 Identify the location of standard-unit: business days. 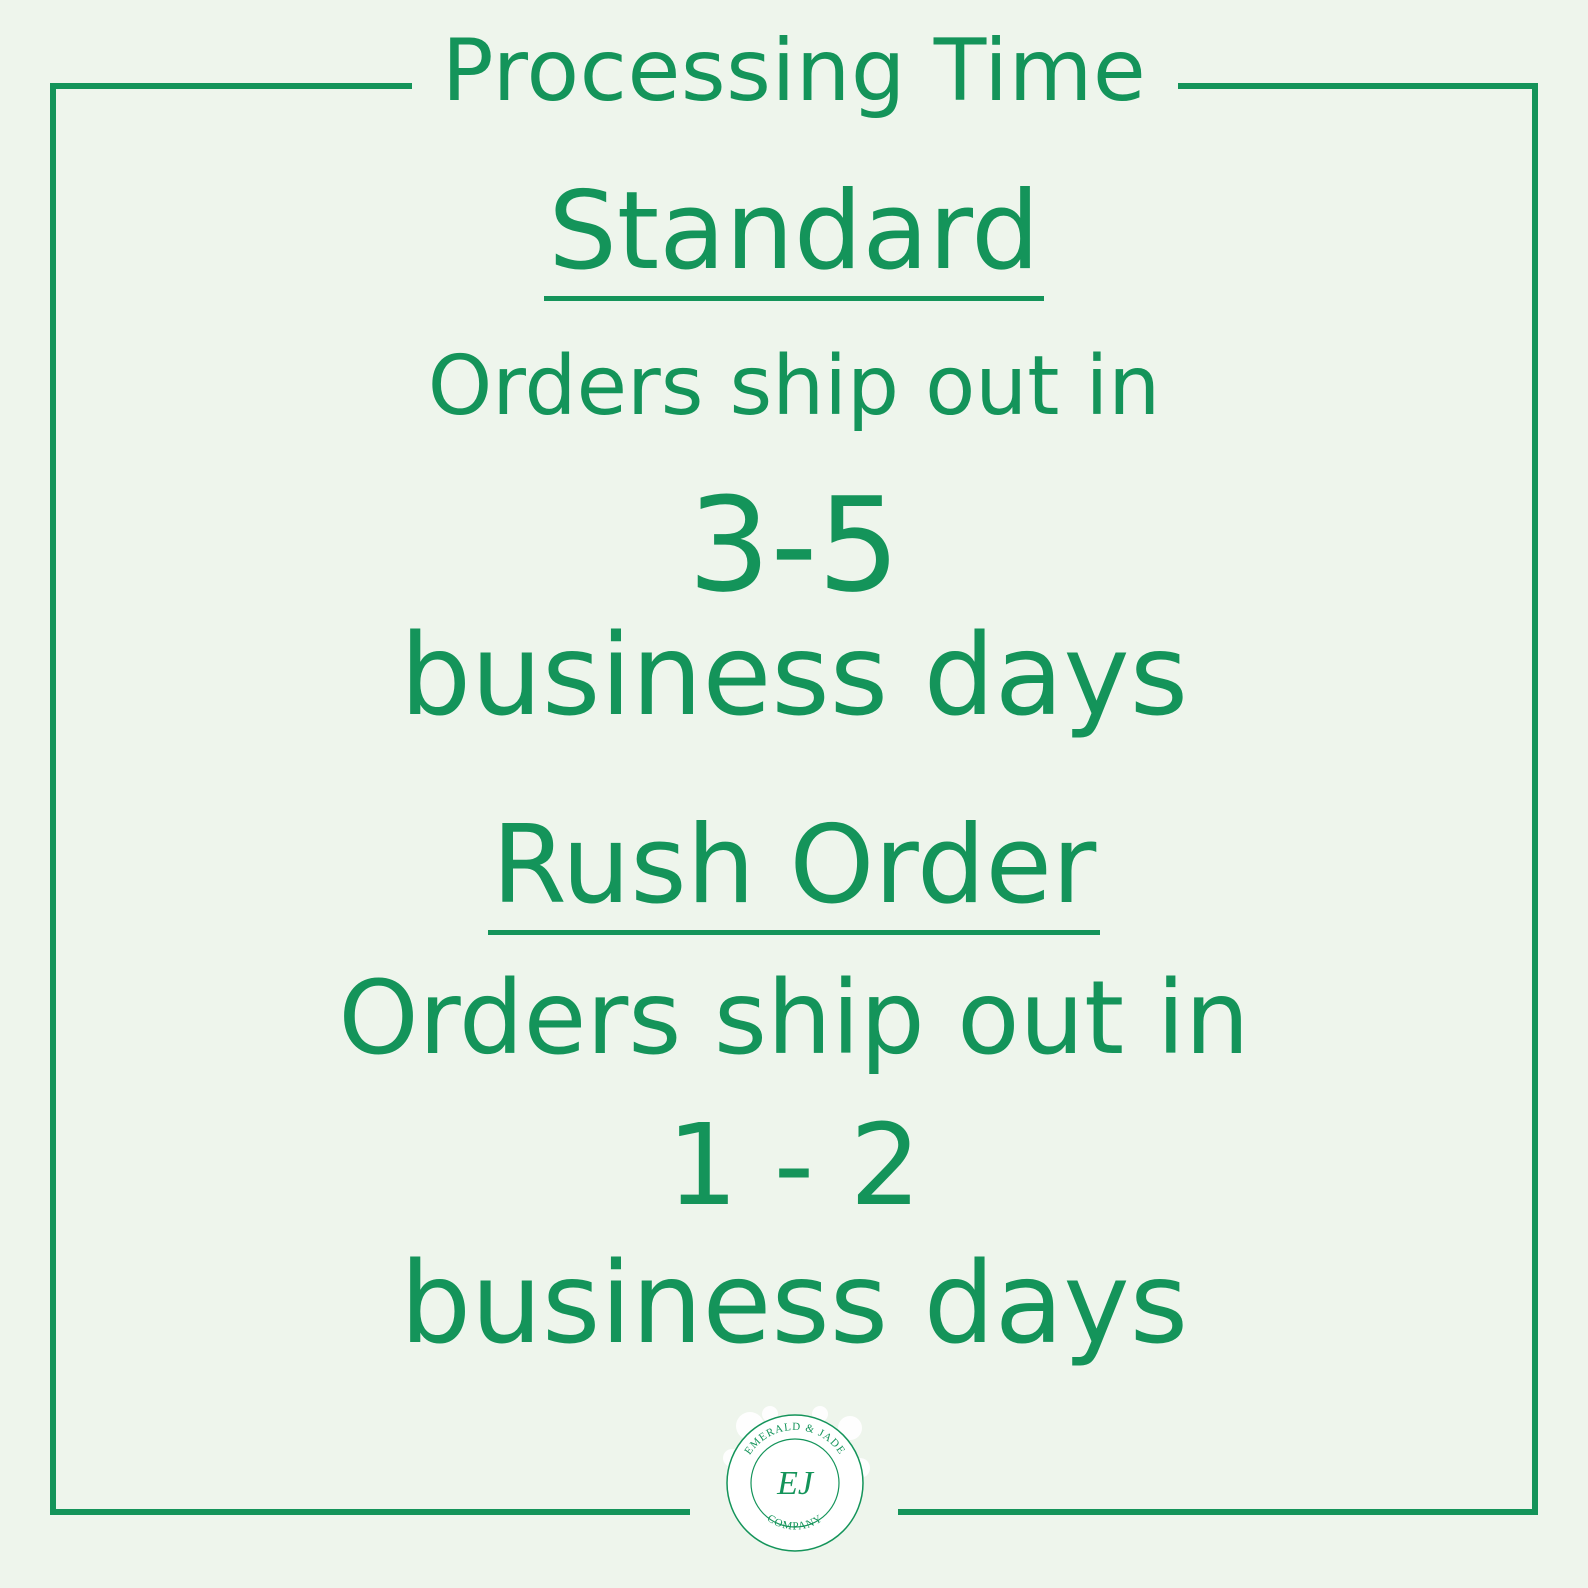
(794, 676).